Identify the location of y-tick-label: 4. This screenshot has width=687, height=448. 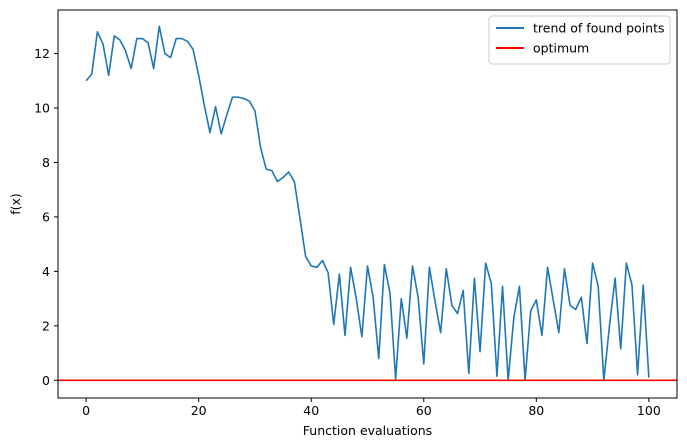
(46, 271).